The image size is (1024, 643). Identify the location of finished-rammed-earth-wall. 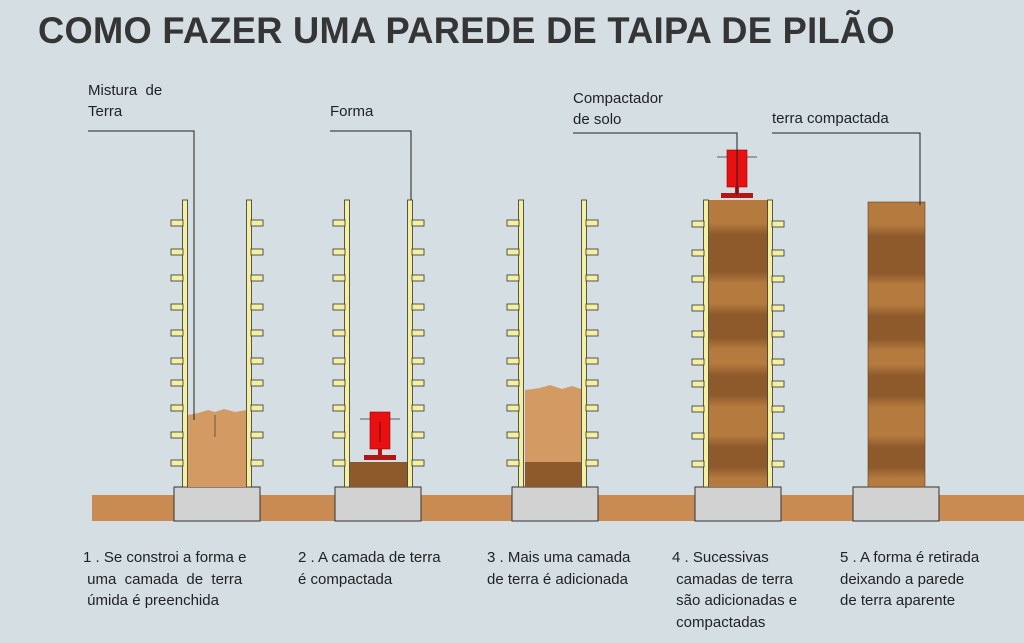
(896, 344).